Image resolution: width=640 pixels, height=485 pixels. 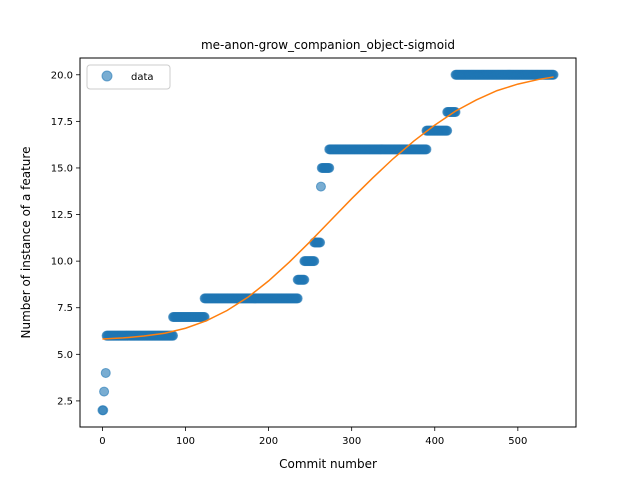 I want to click on y-axis-label: Number of instance of a feature, so click(x=26, y=243).